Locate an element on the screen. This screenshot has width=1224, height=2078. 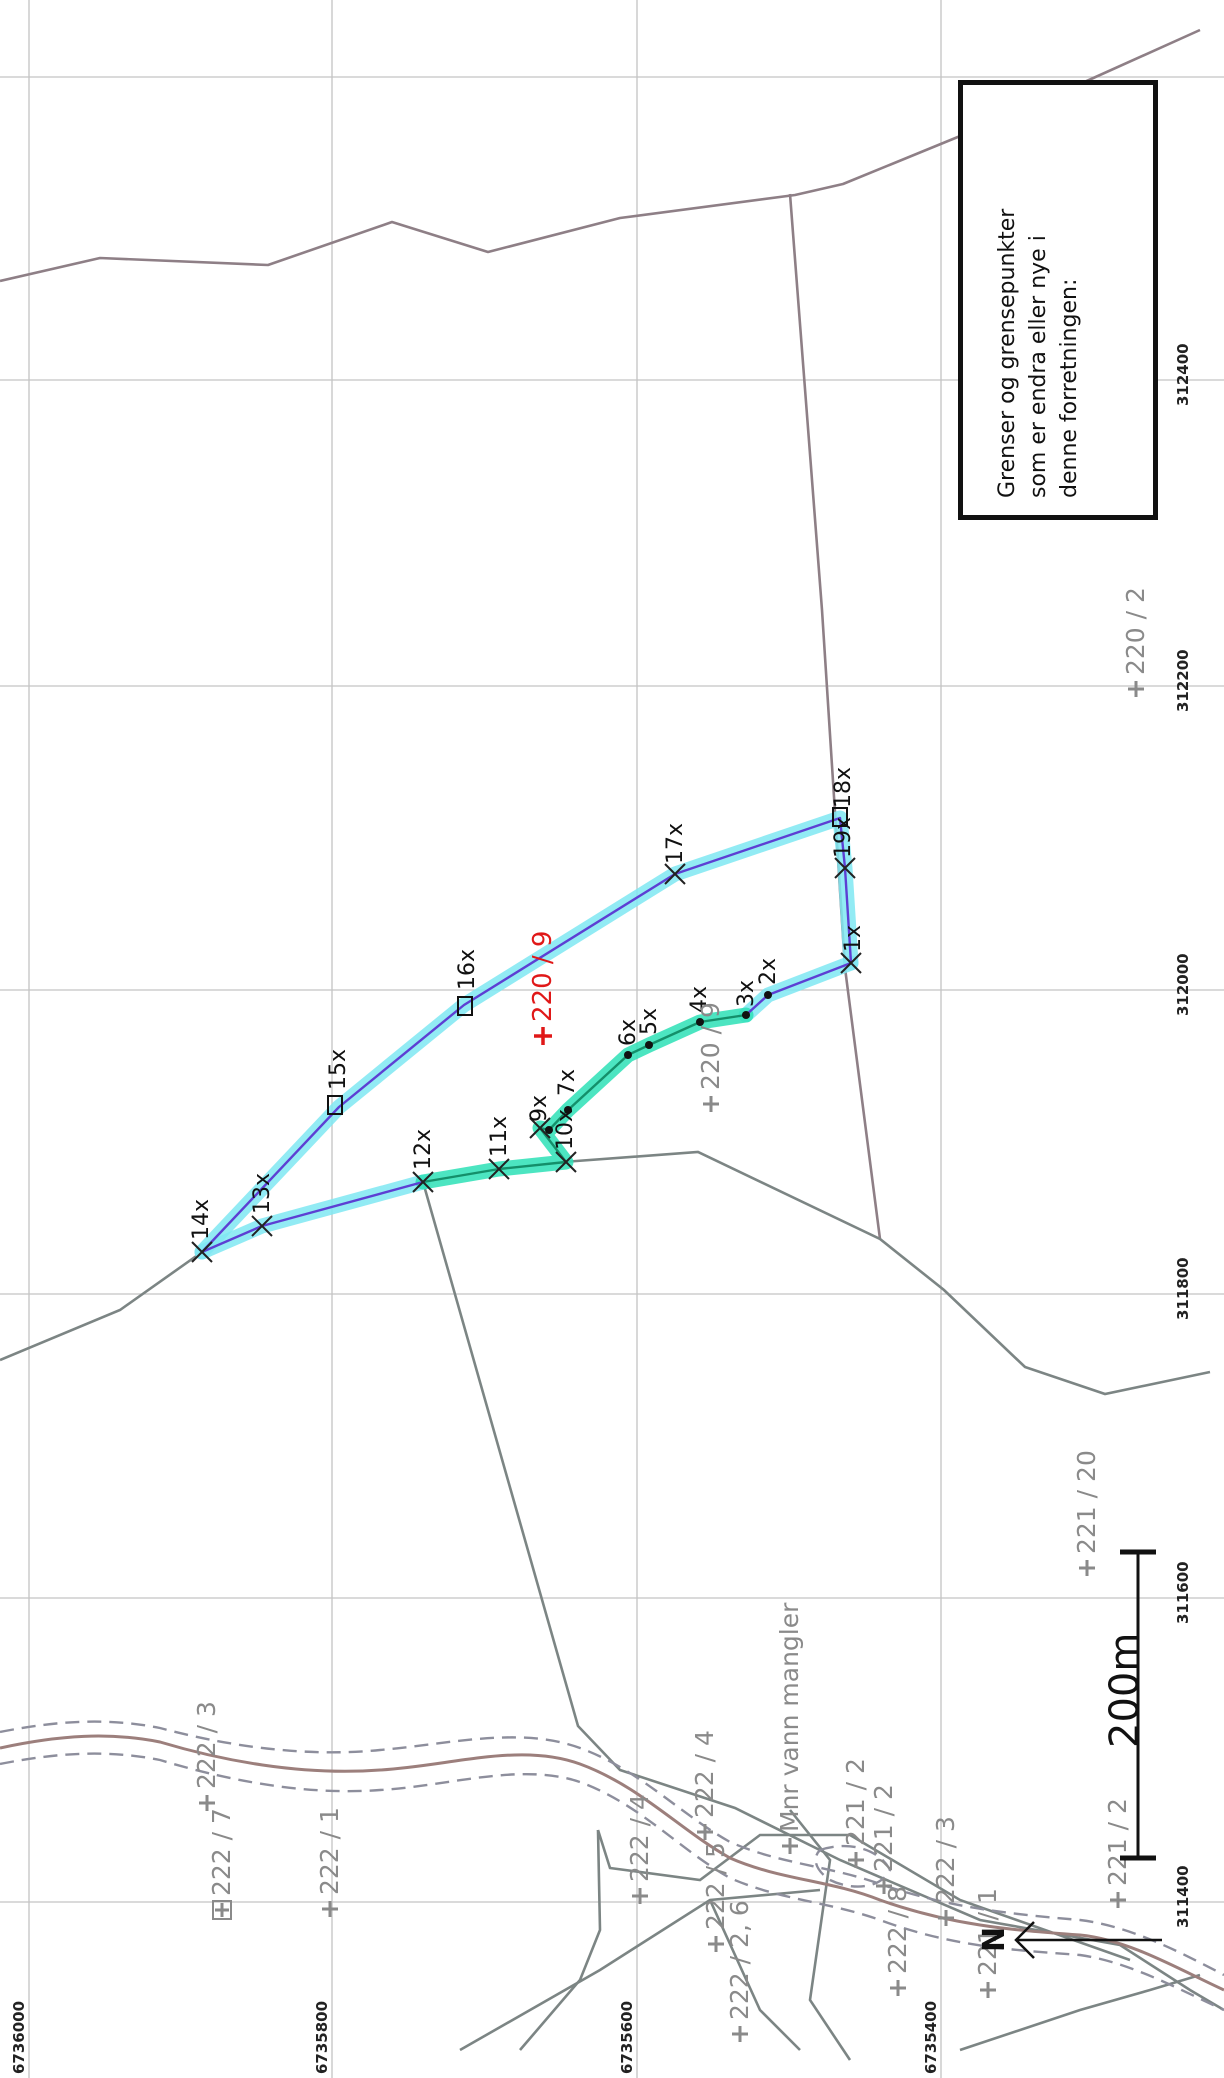
parcel-marker: 220 / 2 is located at coordinates (1135, 642).